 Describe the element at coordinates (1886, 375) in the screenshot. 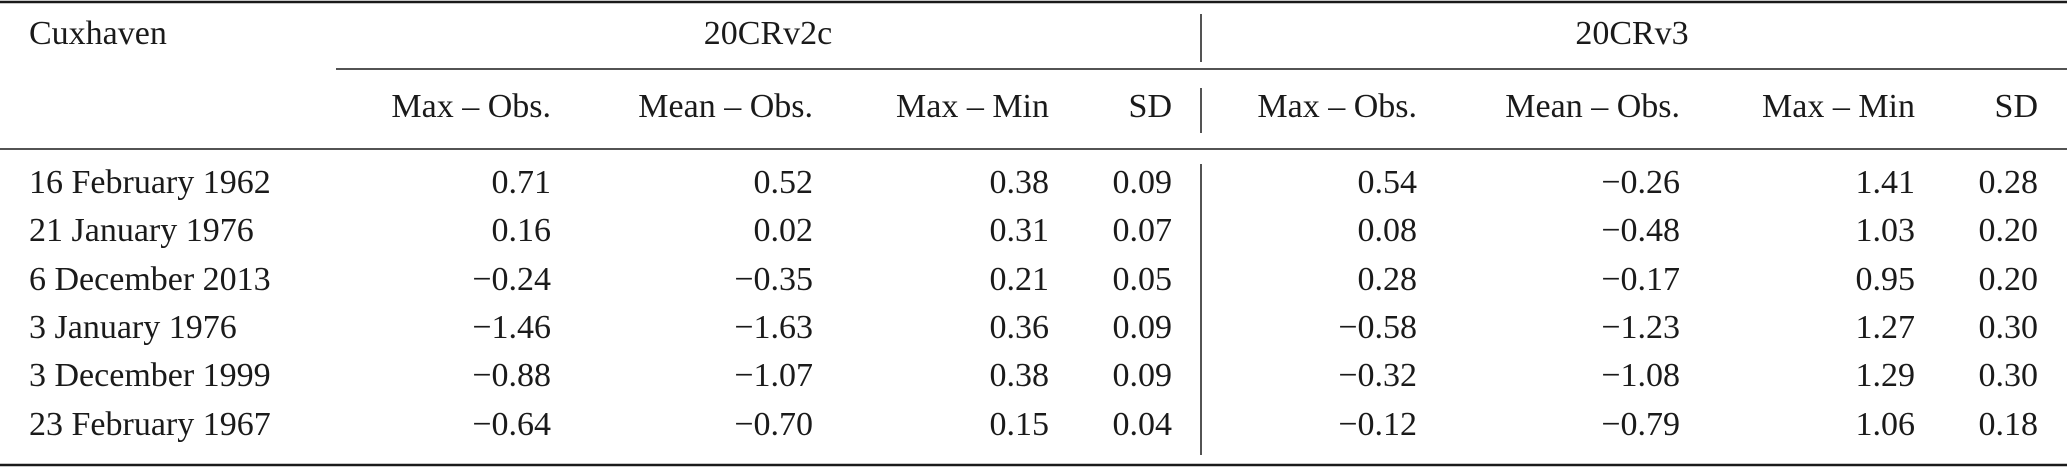

I see `cell: 1.29` at that location.